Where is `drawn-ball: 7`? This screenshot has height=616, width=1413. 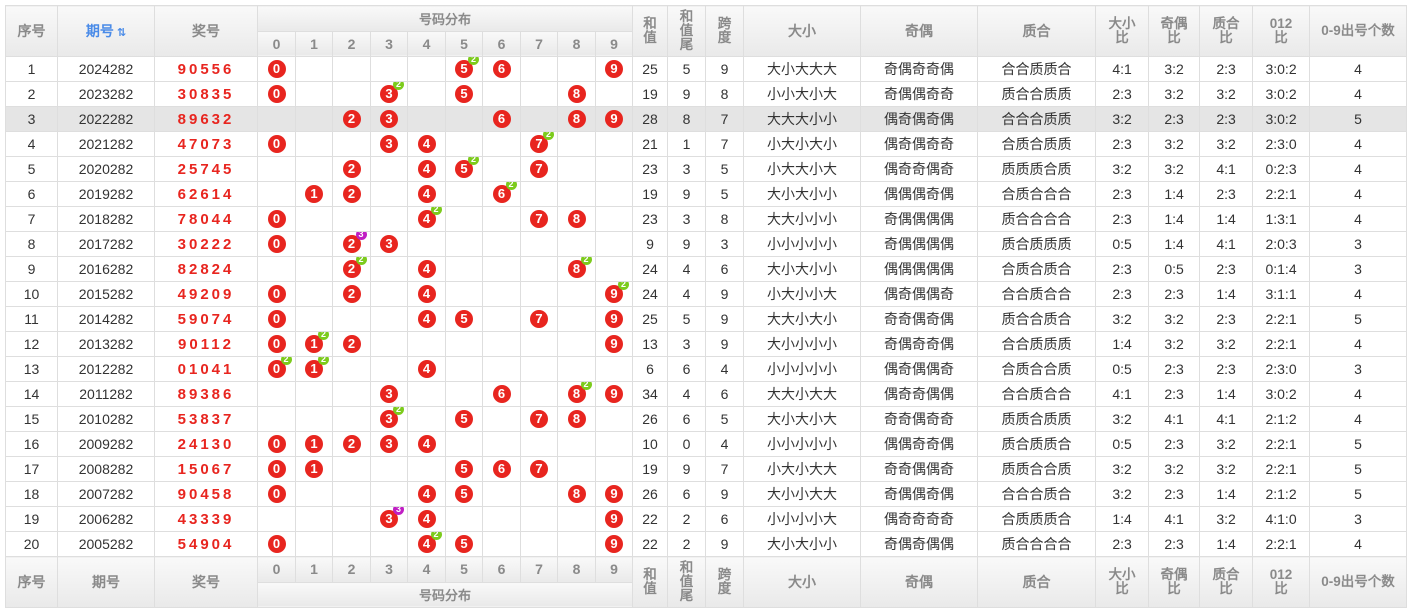 drawn-ball: 7 is located at coordinates (539, 219).